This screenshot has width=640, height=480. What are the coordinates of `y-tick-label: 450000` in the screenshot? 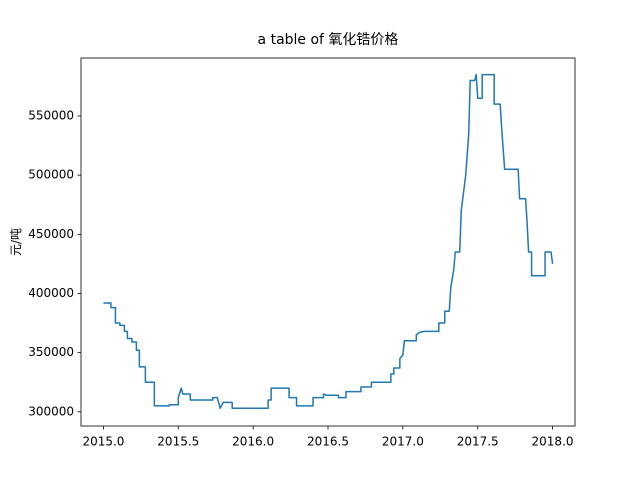 It's located at (51, 234).